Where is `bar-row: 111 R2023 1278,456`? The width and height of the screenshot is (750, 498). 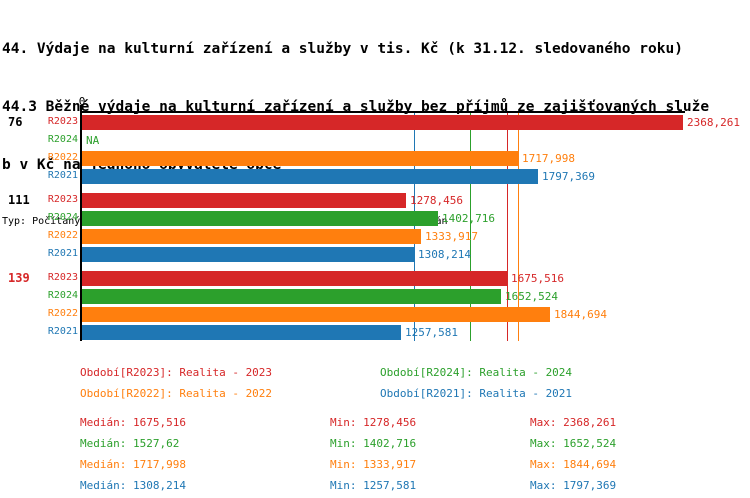
bar-row: 111 R2023 1278,456 is located at coordinates (375, 200).